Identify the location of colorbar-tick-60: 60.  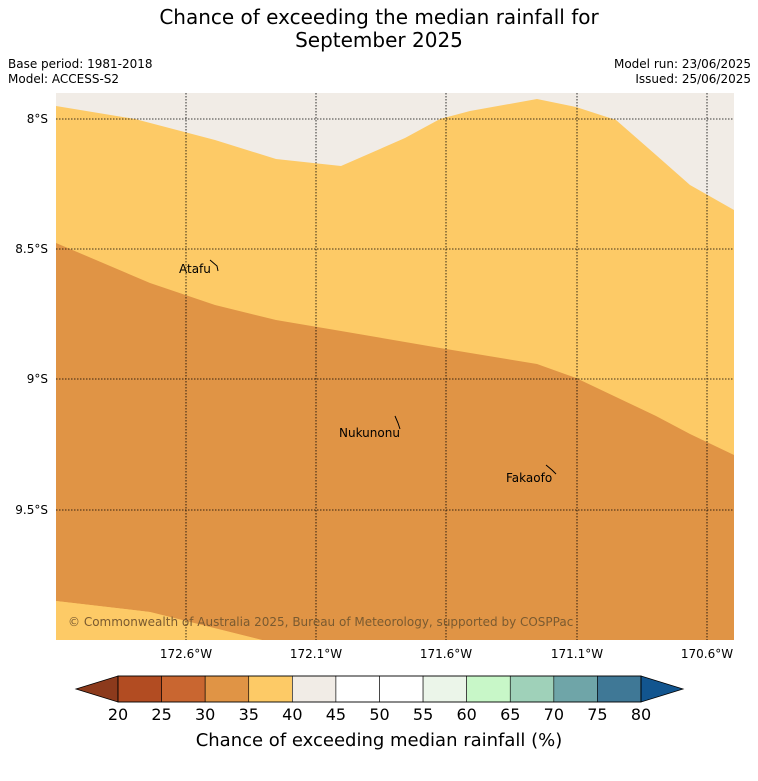
(466, 714).